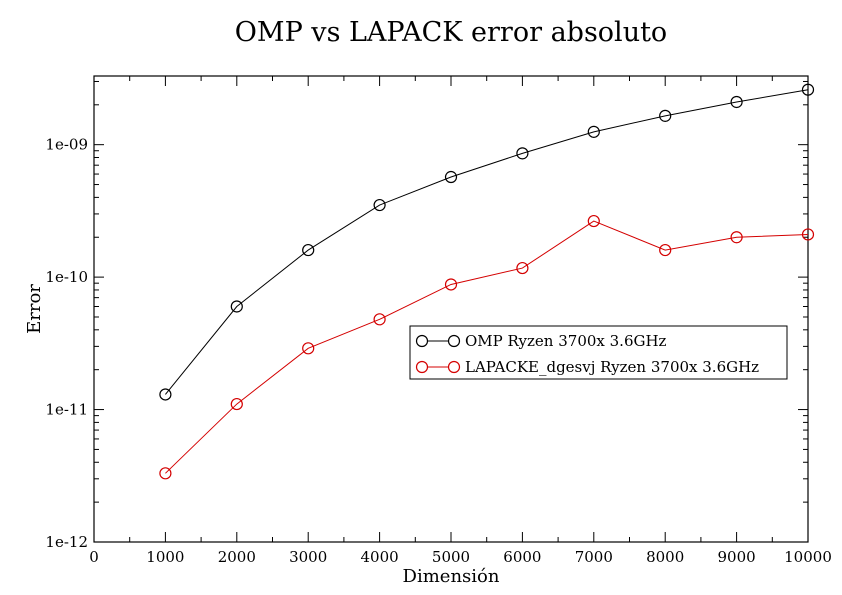 The width and height of the screenshot is (842, 595). Describe the element at coordinates (522, 557) in the screenshot. I see `x-tick-label: 6000` at that location.